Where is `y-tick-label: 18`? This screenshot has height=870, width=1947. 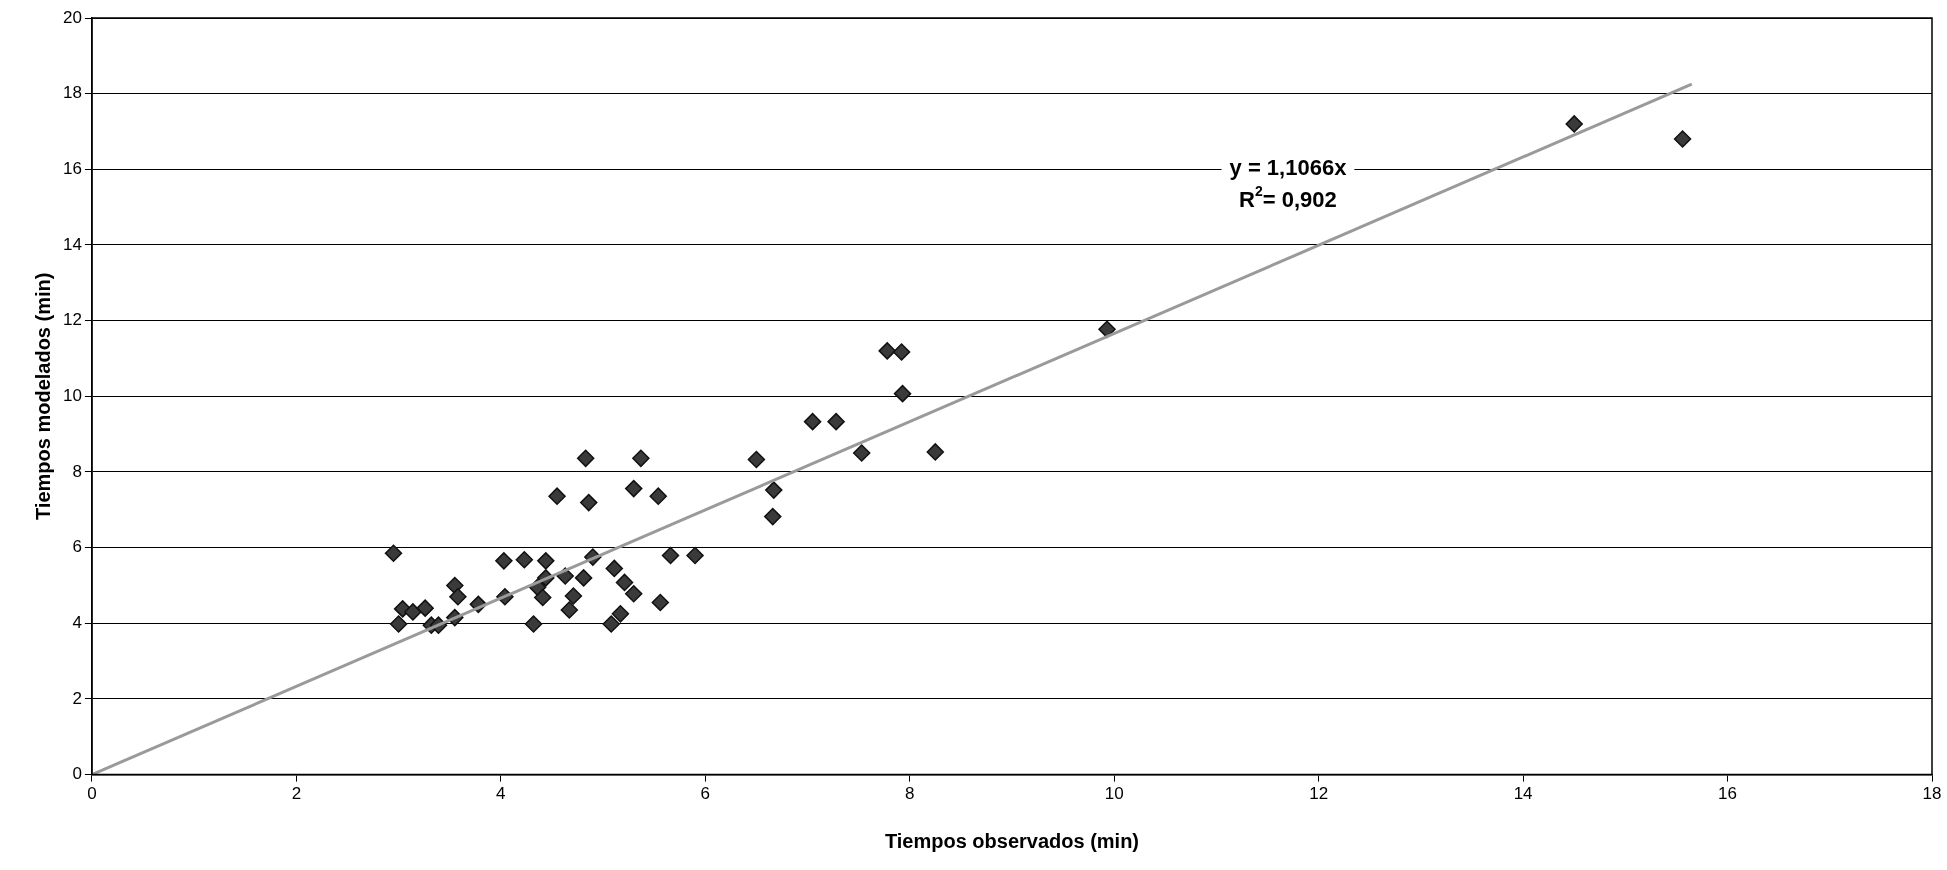
y-tick-label: 18 is located at coordinates (72, 93).